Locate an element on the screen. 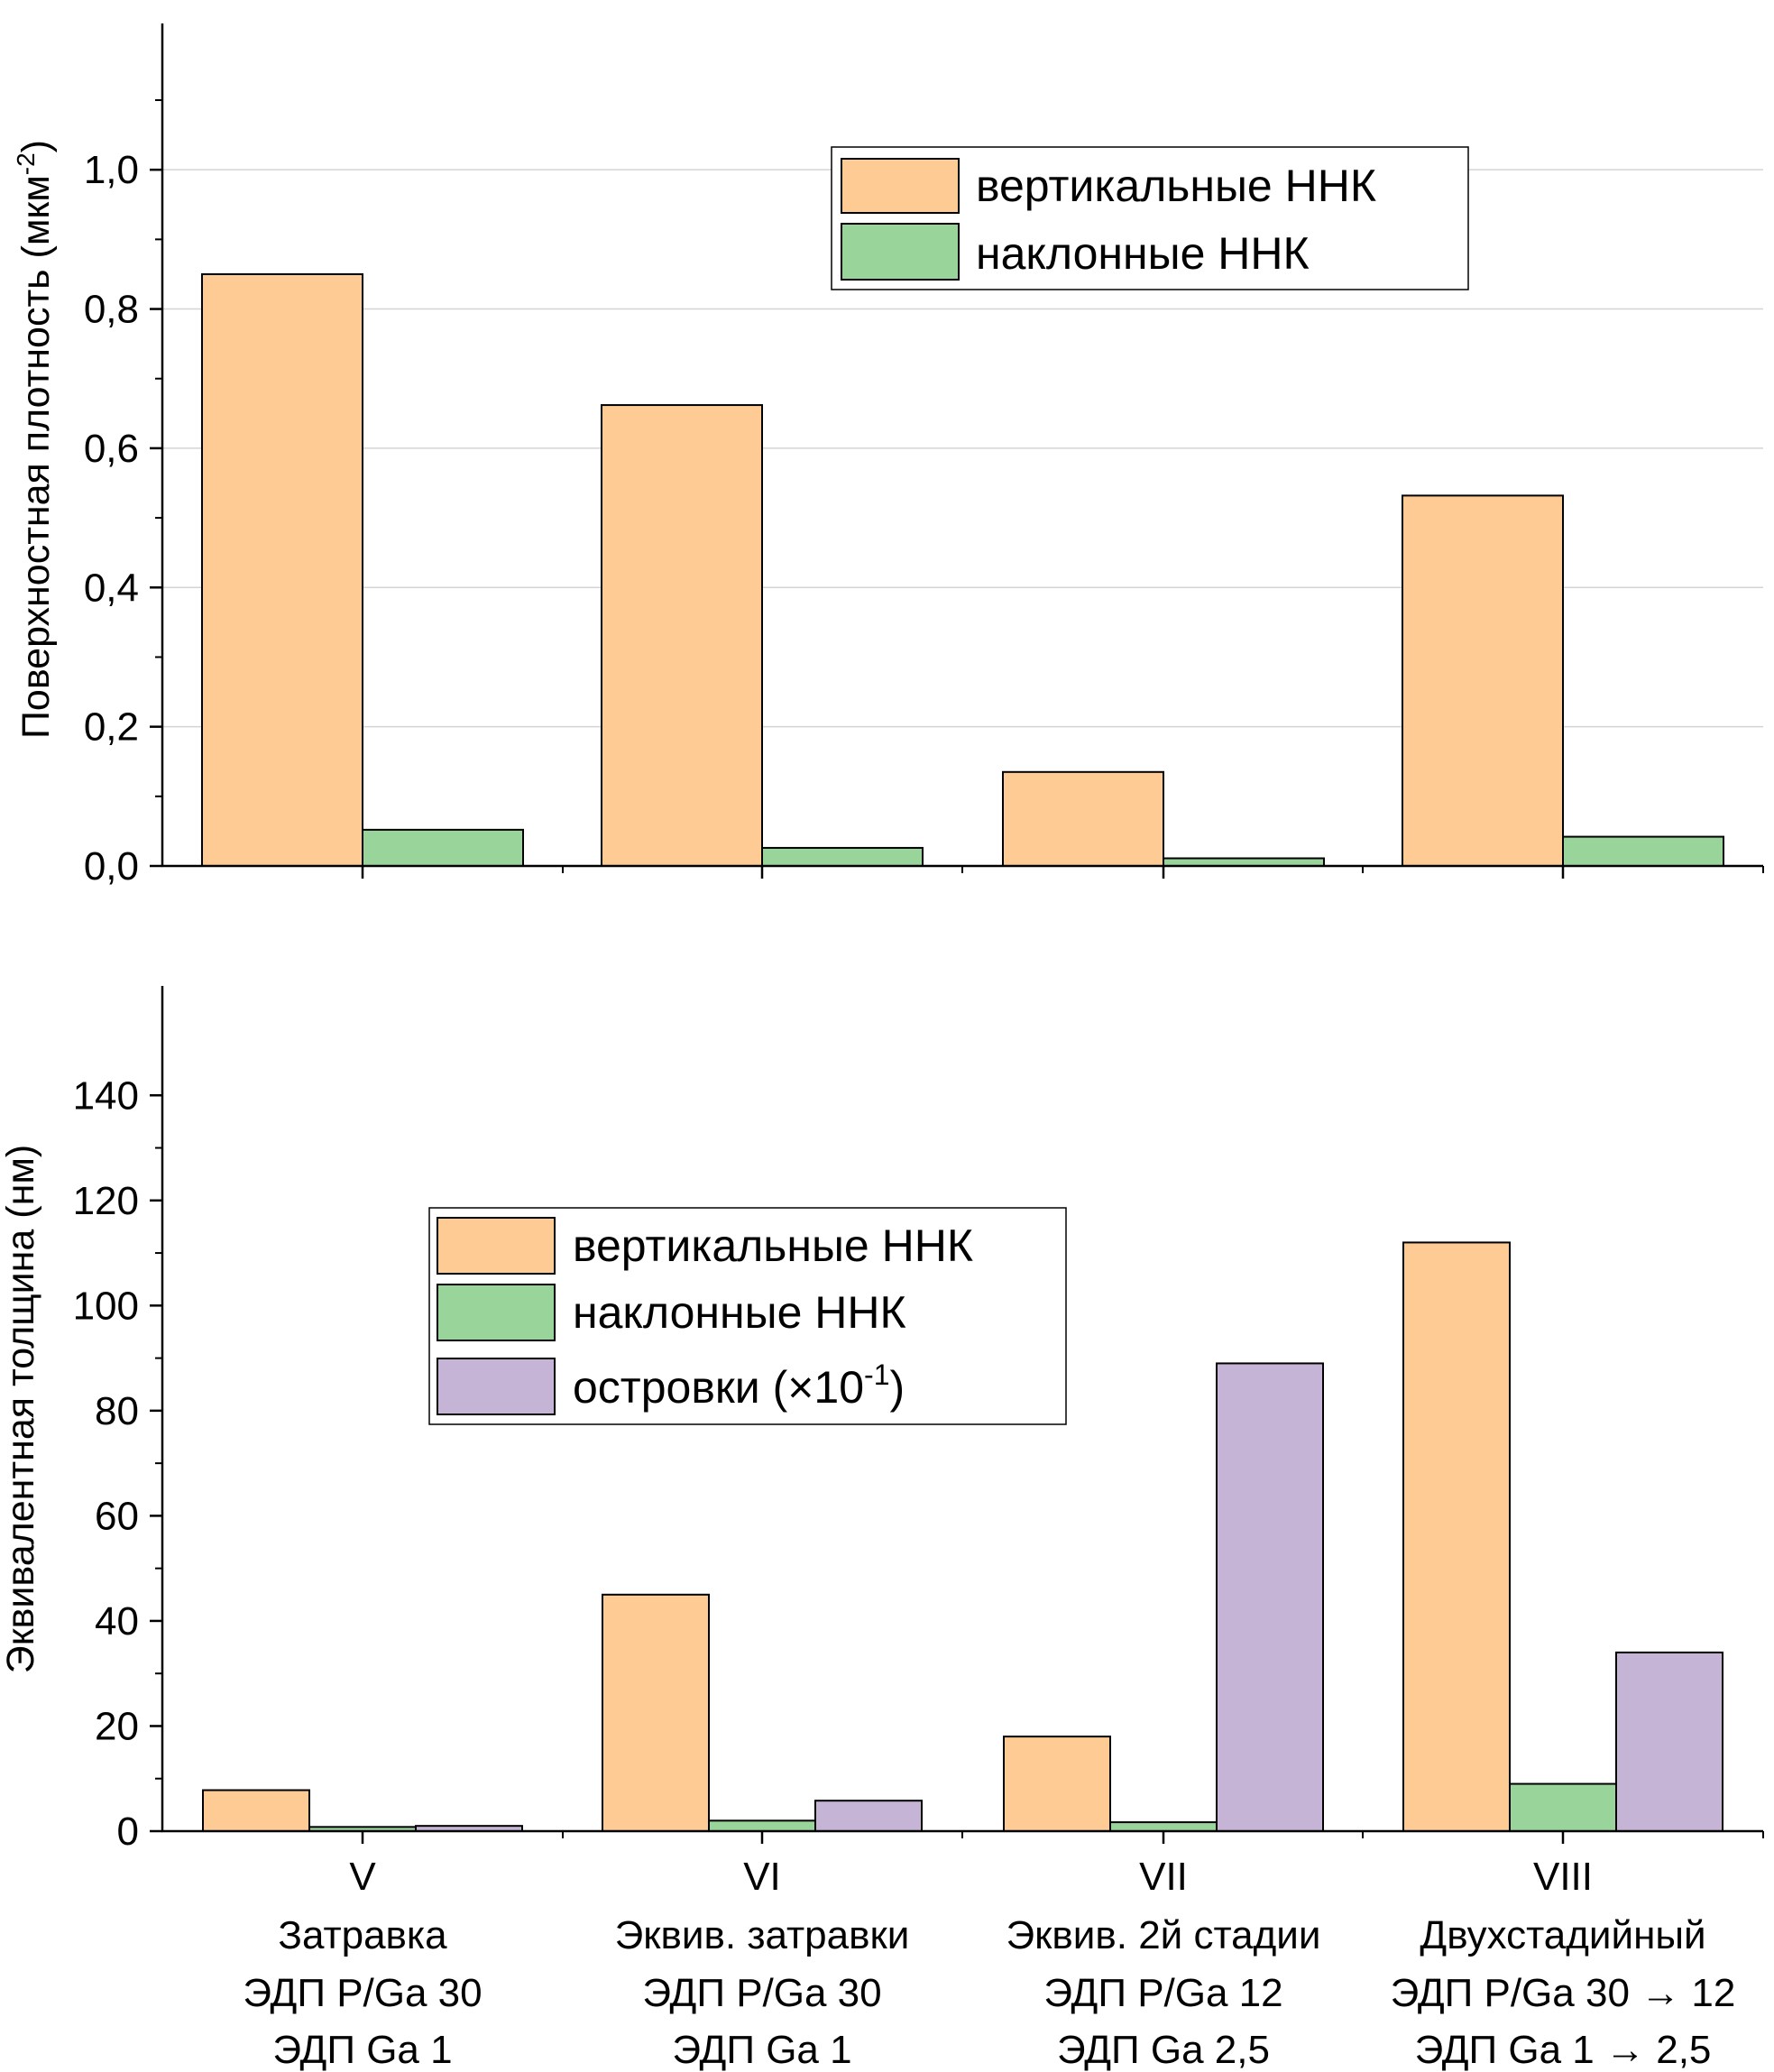  category-line3: ЭДП Ga 2,5 is located at coordinates (1163, 2050).